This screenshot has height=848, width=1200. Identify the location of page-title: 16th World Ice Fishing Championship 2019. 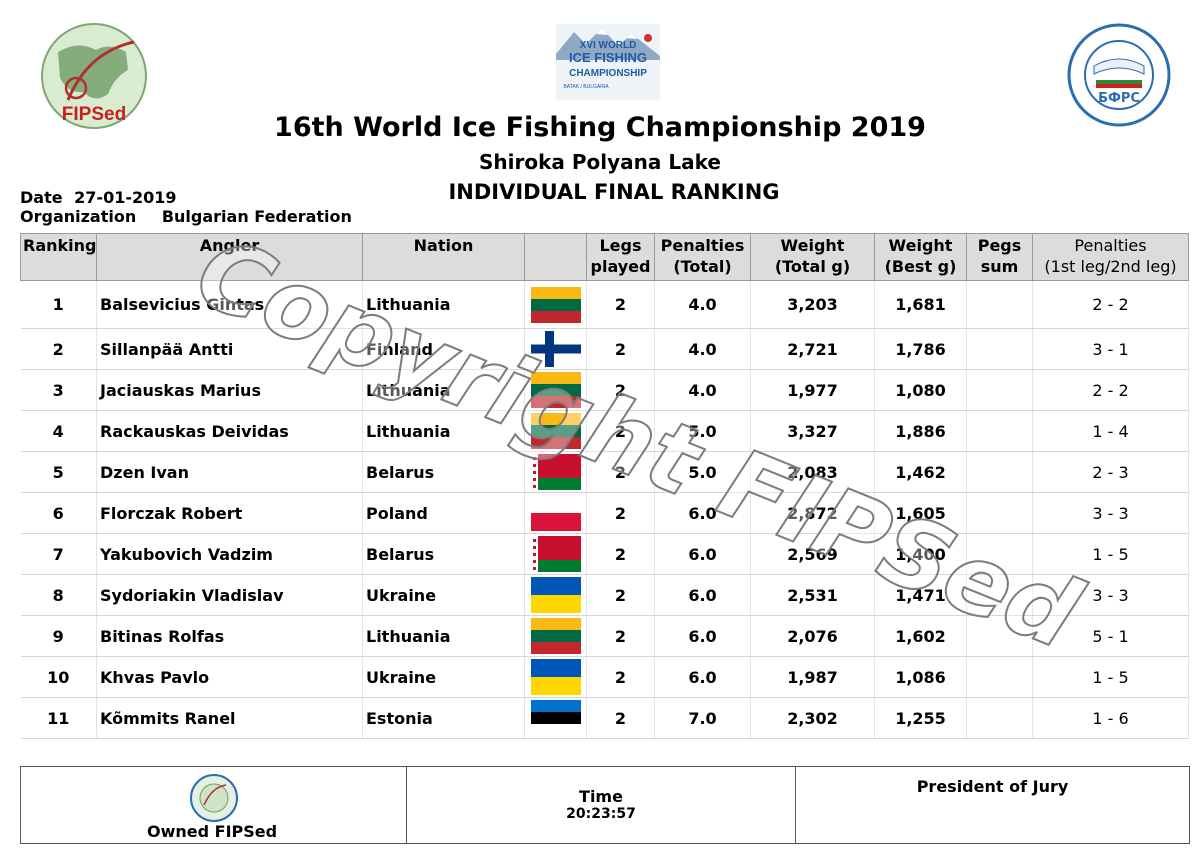
(600, 127).